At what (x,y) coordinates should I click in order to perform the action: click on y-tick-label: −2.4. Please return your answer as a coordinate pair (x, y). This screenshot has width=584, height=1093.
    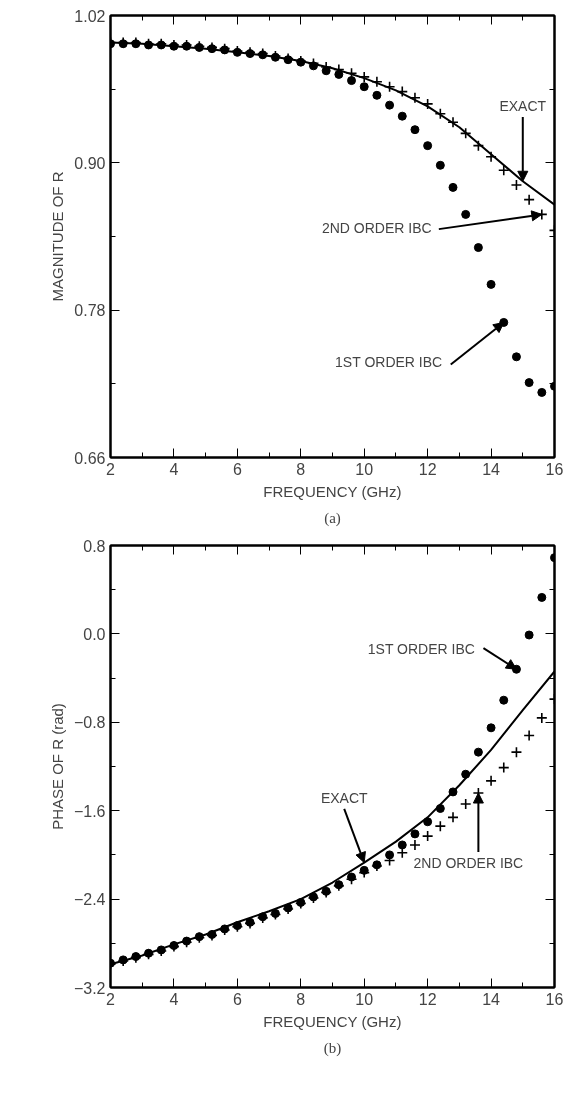
    Looking at the image, I should click on (89, 900).